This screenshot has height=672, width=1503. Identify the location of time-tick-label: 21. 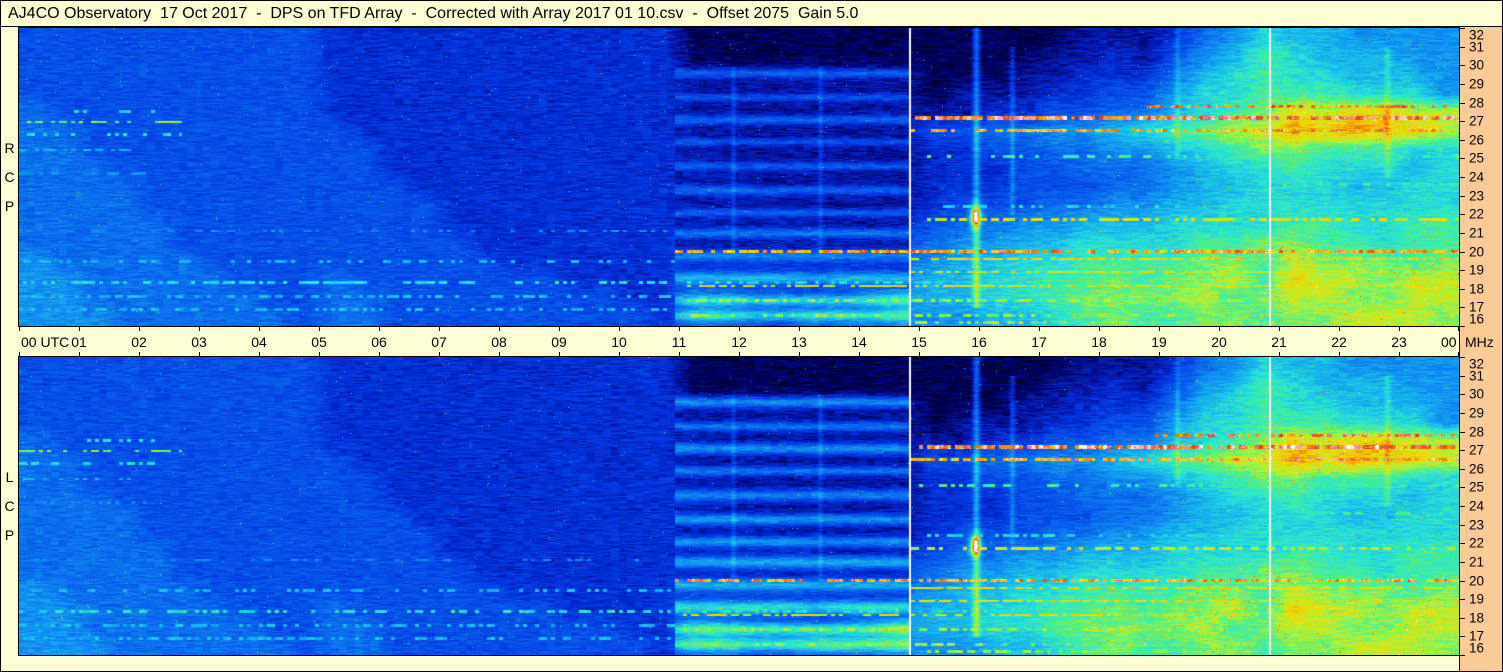
(1279, 341).